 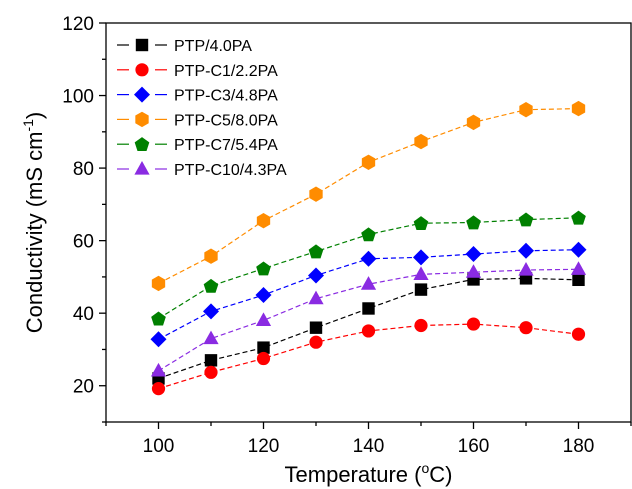 I want to click on legend-item: PTP/4.0PA, so click(x=184, y=46).